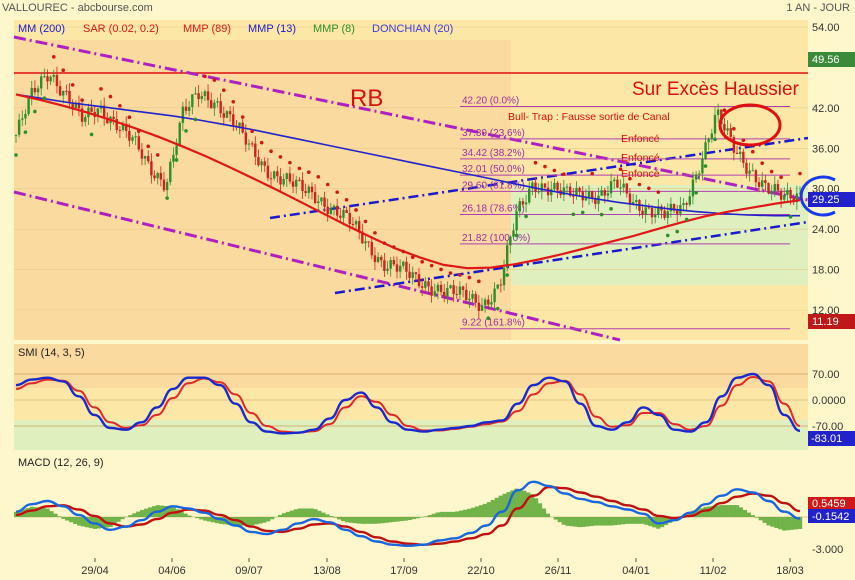  I want to click on x-tick-label: 04/06, so click(172, 571).